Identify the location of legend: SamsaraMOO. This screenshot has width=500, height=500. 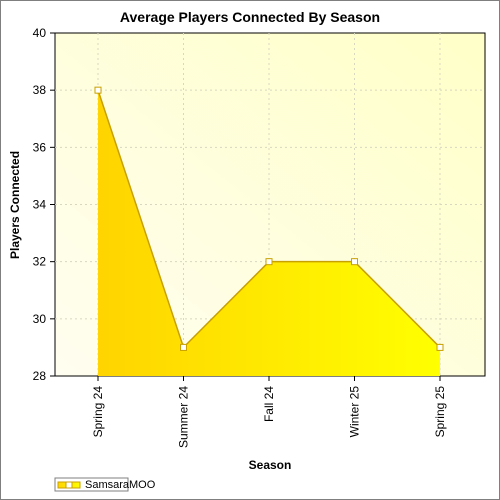
(105, 484).